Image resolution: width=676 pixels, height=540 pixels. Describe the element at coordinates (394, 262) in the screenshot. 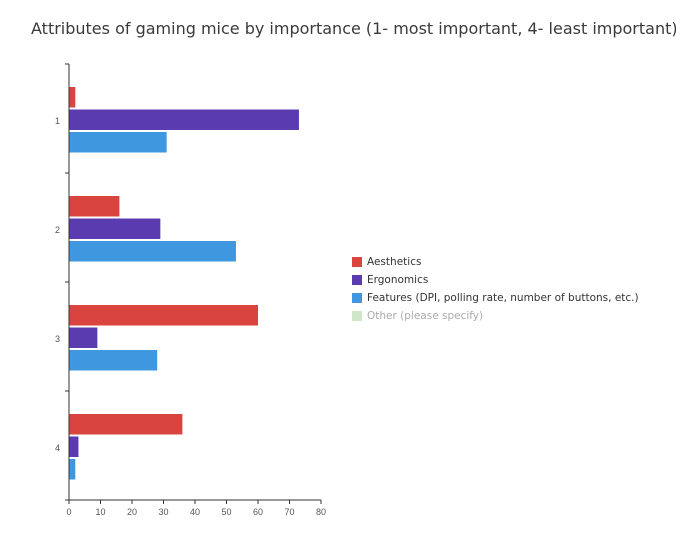

I see `legend-label: Aesthetics` at that location.